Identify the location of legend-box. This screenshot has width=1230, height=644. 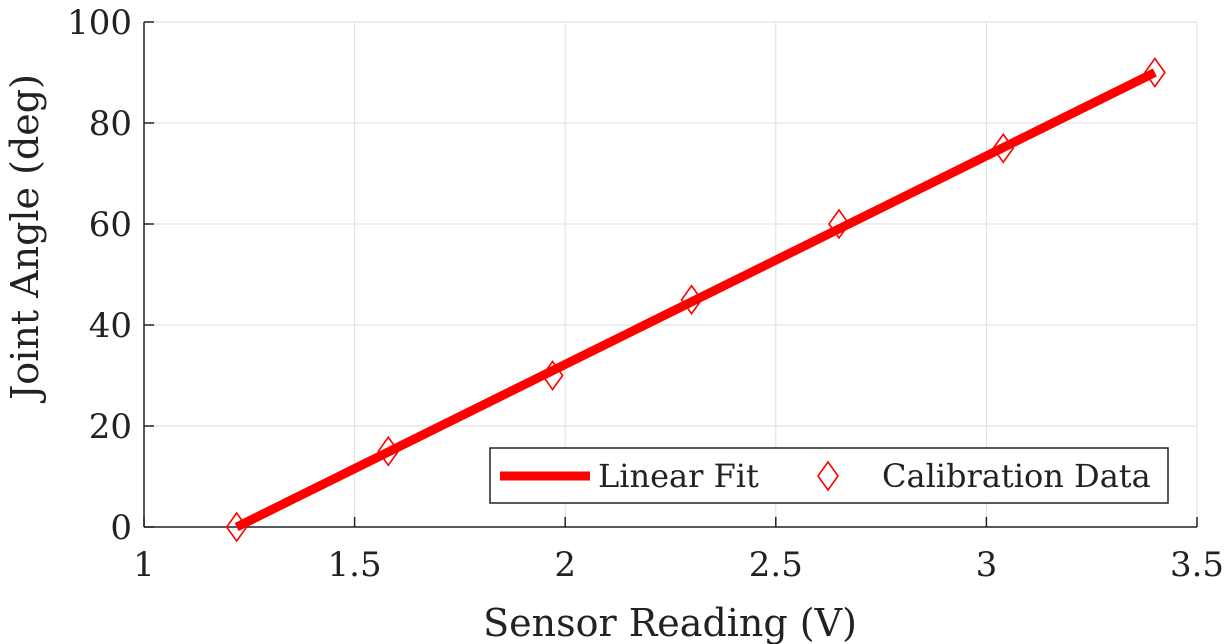
(829, 475).